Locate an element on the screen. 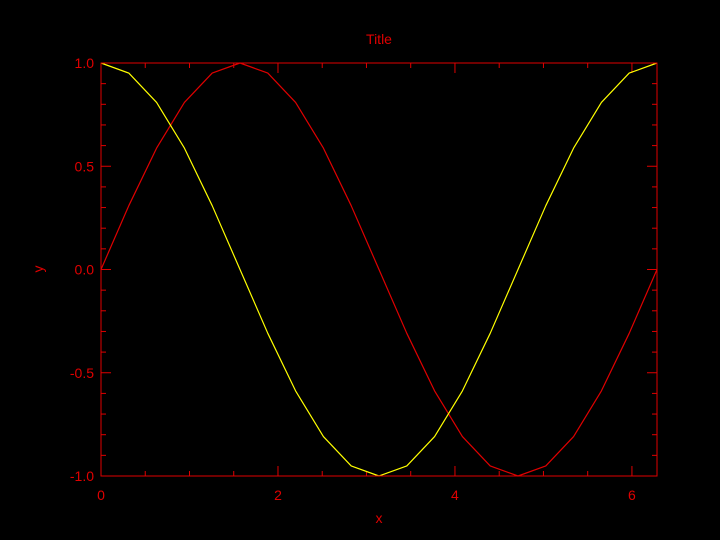  y-tick-label: 0.5 is located at coordinates (85, 166).